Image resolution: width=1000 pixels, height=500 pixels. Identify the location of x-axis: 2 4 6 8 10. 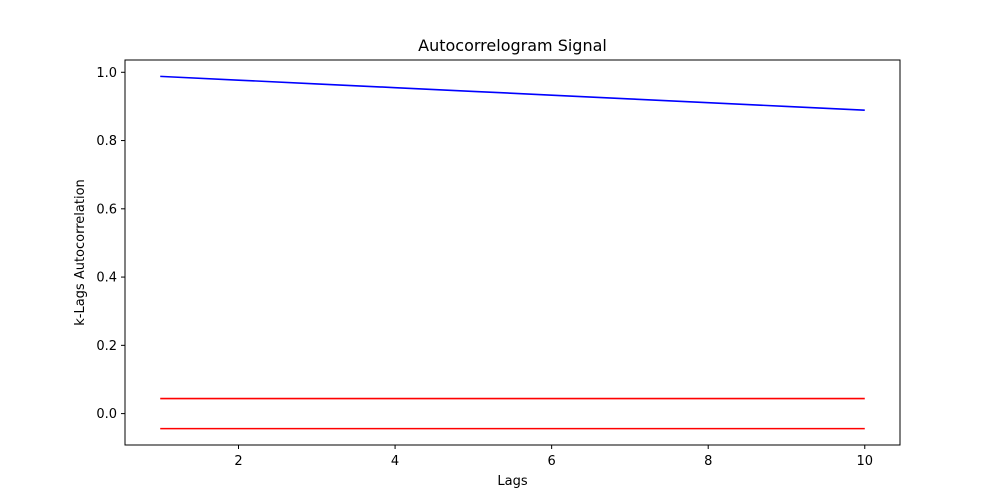
(553, 457).